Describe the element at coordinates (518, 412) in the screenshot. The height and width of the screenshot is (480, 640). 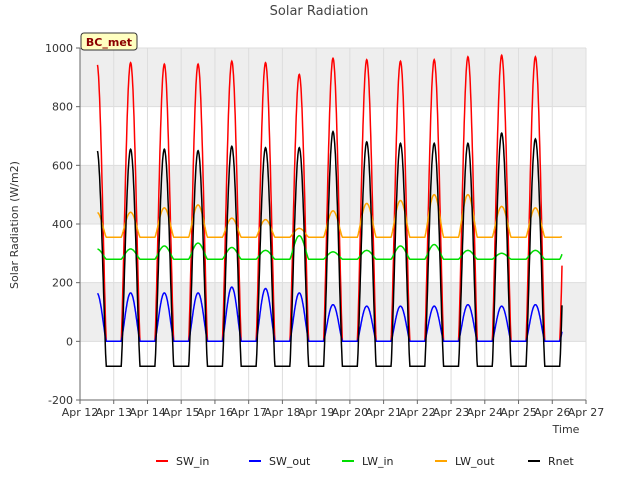
I see `x-tick-label: Apr 25` at that location.